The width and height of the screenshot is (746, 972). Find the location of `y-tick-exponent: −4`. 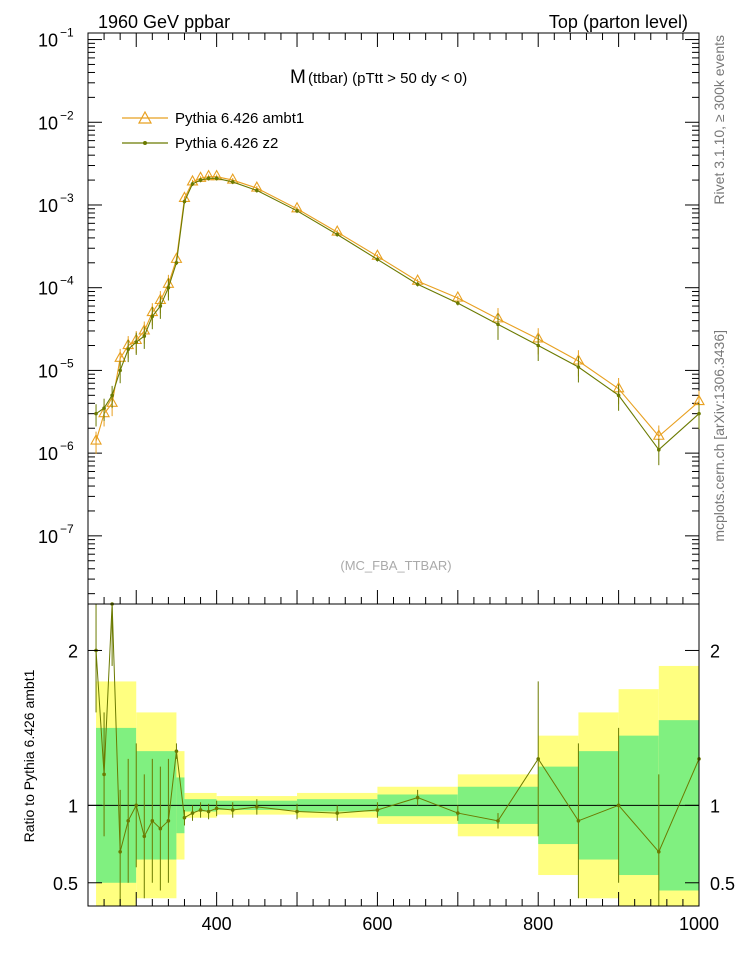

y-tick-exponent: −4 is located at coordinates (67, 281).